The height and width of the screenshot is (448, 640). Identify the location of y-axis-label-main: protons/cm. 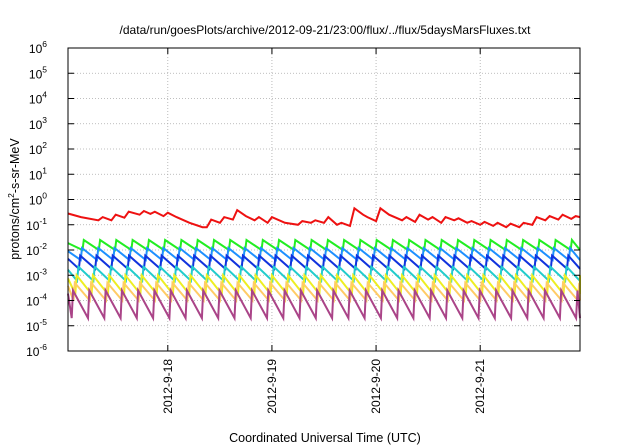
(15, 229).